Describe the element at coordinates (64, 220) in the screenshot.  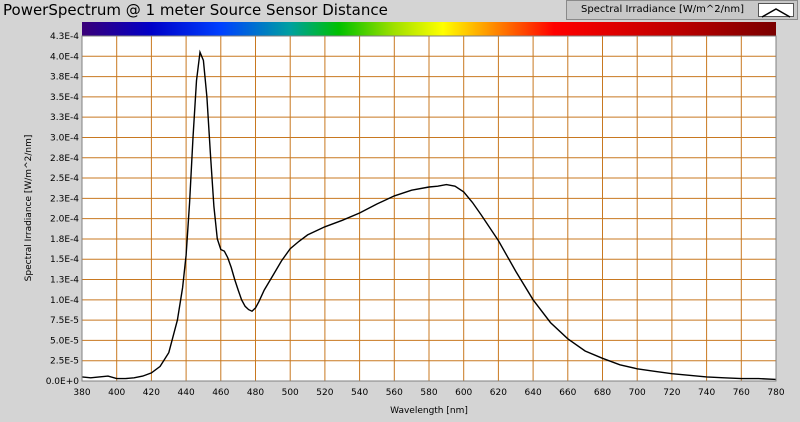
I see `y-tick-label: 2.0E-4` at that location.